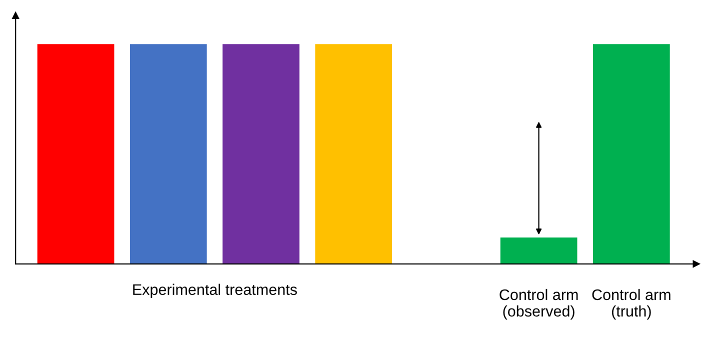 Image resolution: width=709 pixels, height=345 pixels. What do you see at coordinates (215, 291) in the screenshot?
I see `text: Experimental treatments` at bounding box center [215, 291].